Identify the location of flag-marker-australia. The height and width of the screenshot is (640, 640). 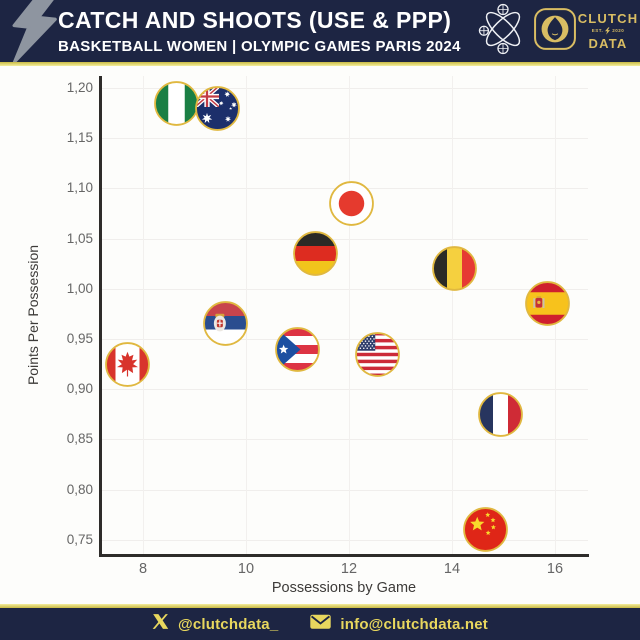
(218, 108).